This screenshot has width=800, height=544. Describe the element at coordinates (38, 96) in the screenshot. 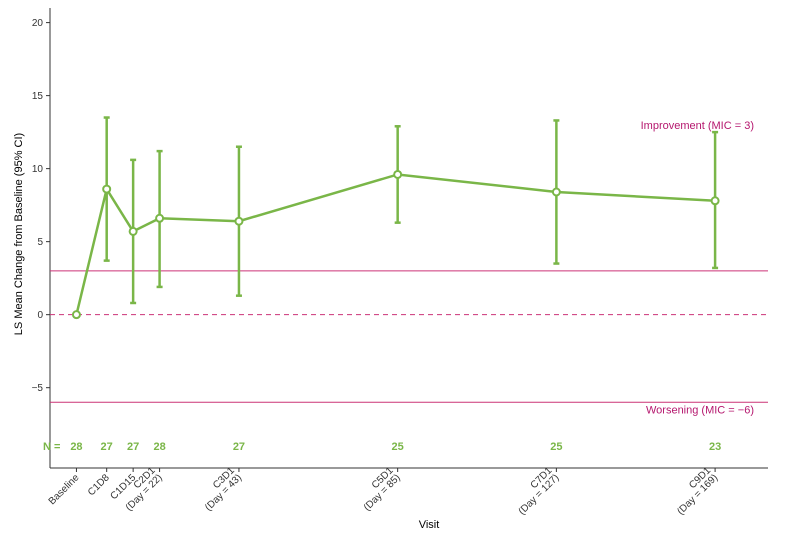

I see `y-tick-label: 15` at that location.